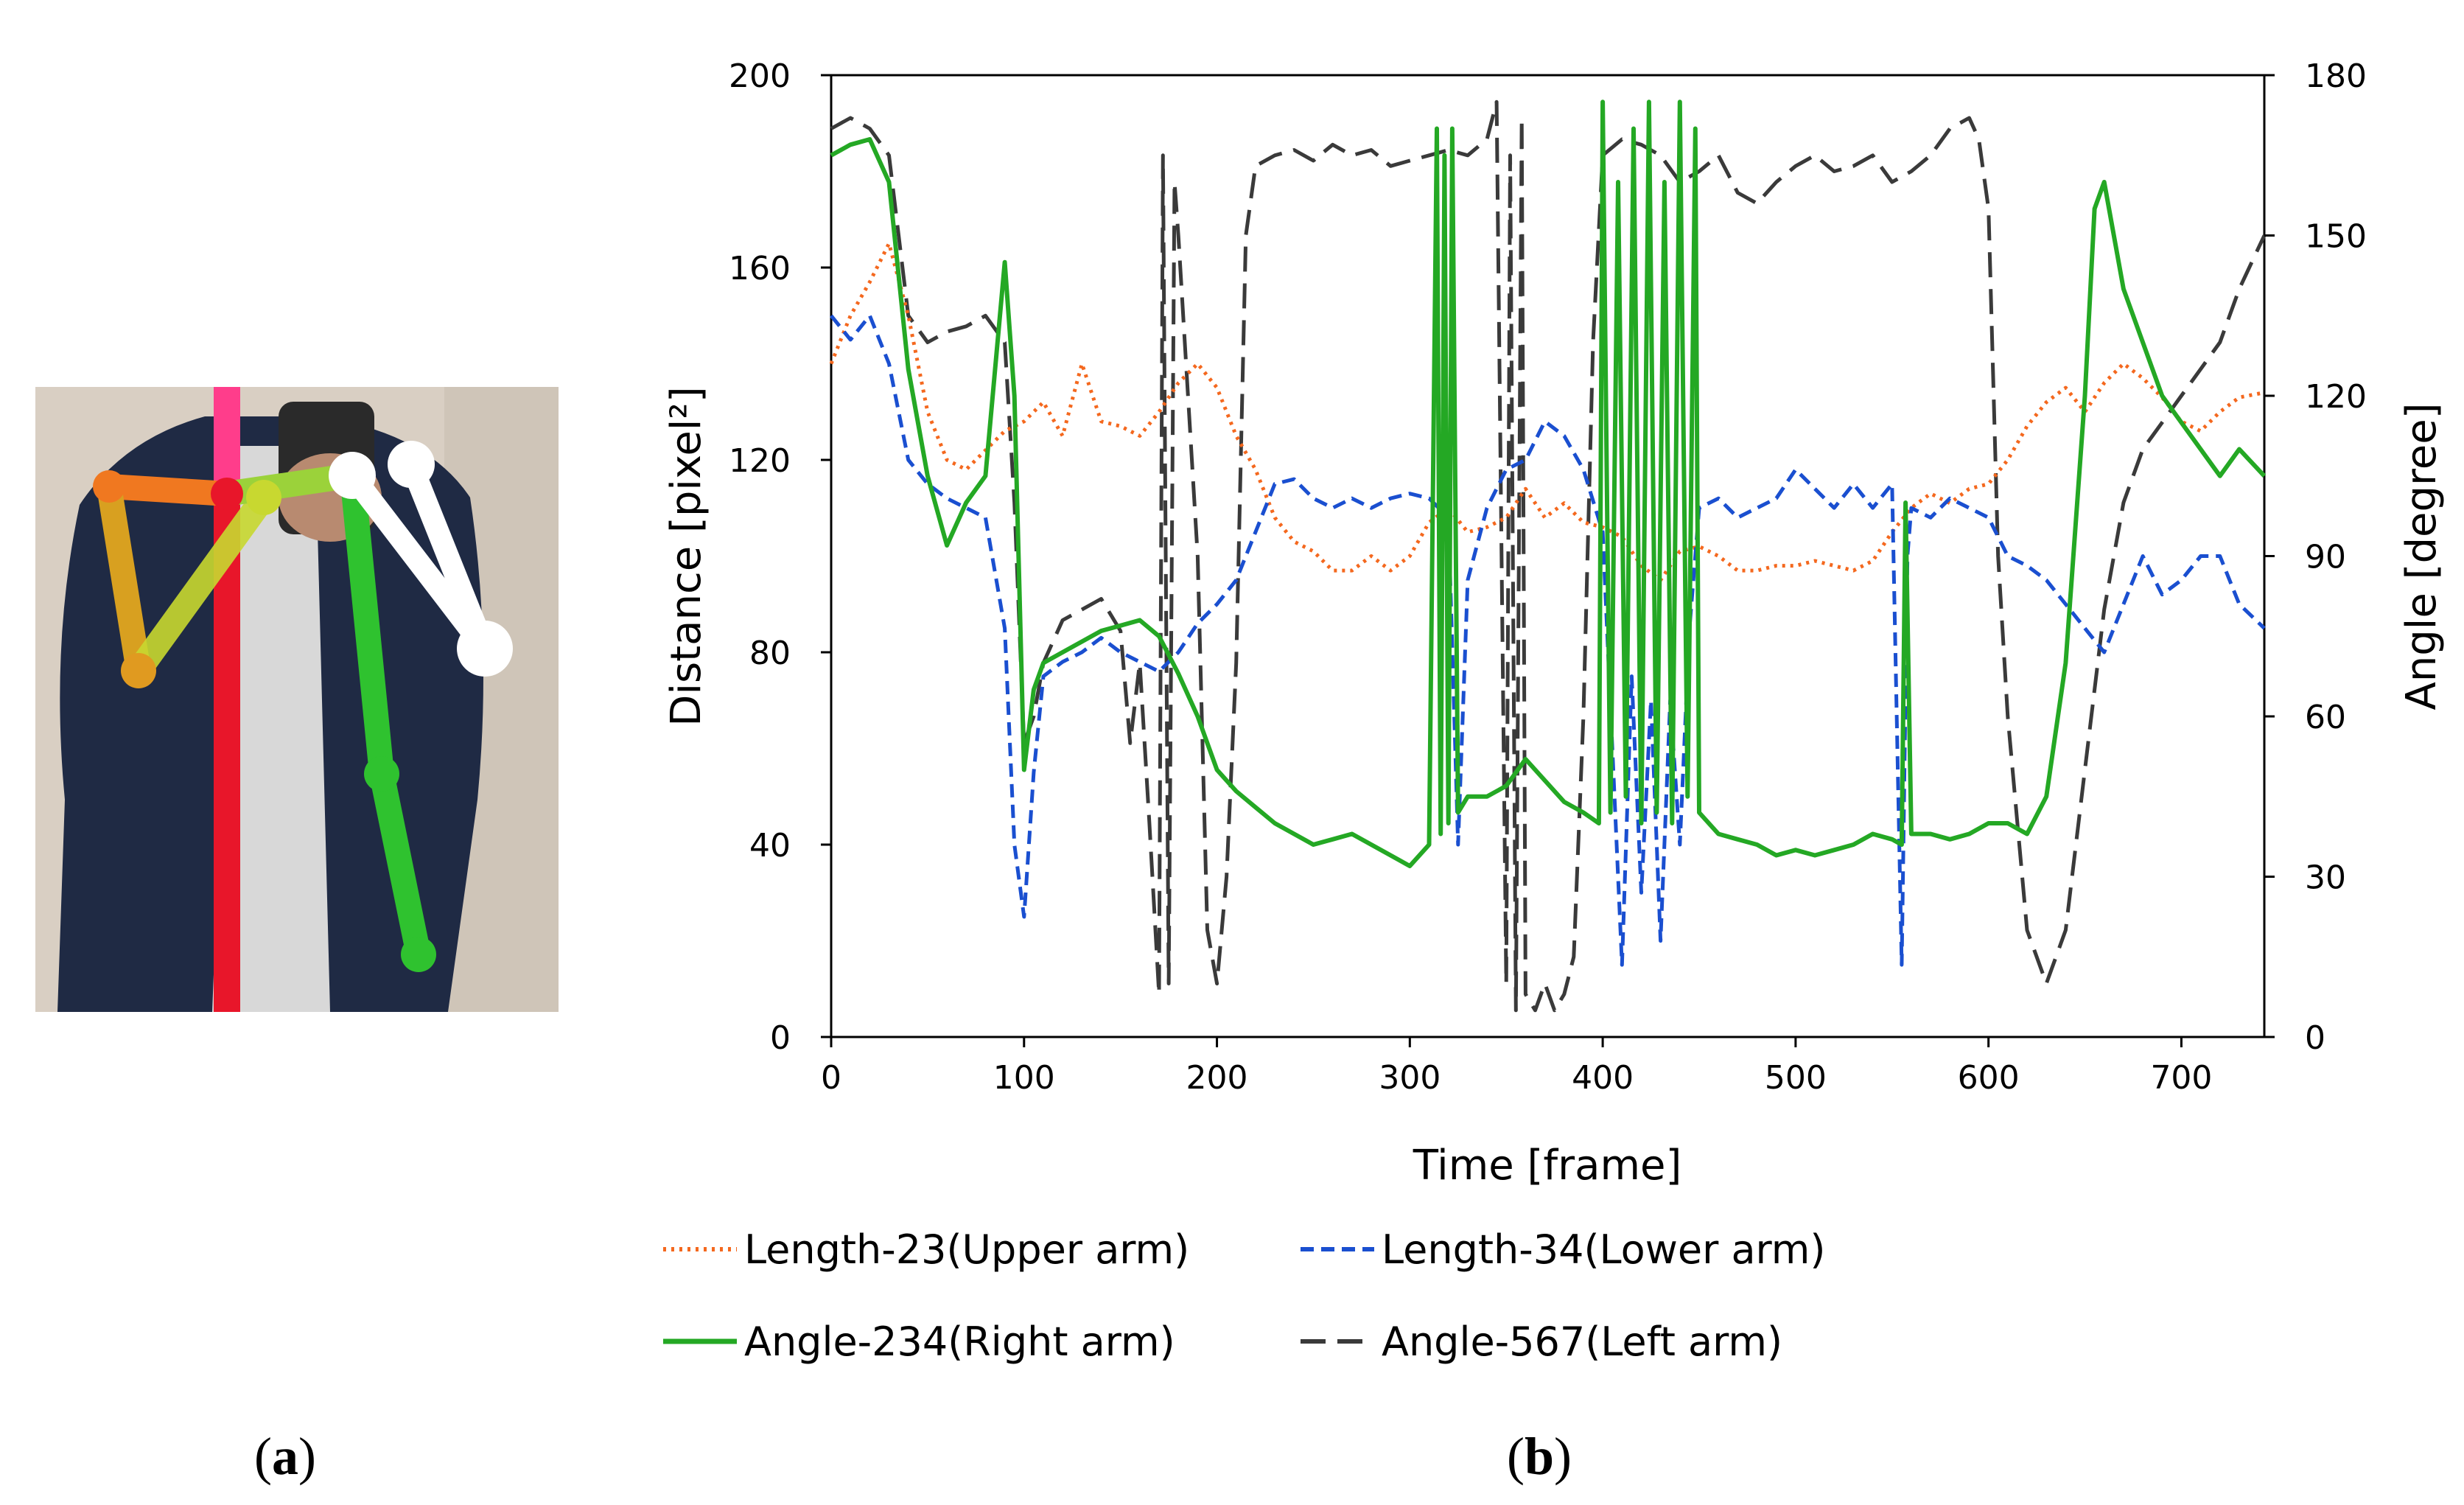 Image resolution: width=2464 pixels, height=1505 pixels. Describe the element at coordinates (831, 1078) in the screenshot. I see `x-tick-label-0: 0` at that location.